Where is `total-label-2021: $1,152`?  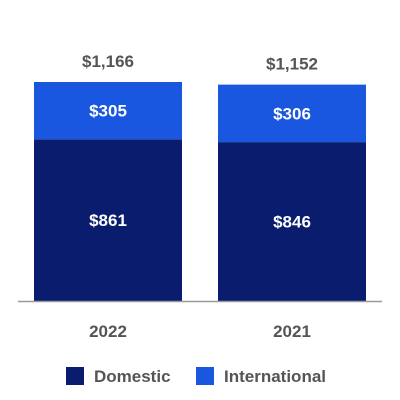 total-label-2021: $1,152 is located at coordinates (292, 64).